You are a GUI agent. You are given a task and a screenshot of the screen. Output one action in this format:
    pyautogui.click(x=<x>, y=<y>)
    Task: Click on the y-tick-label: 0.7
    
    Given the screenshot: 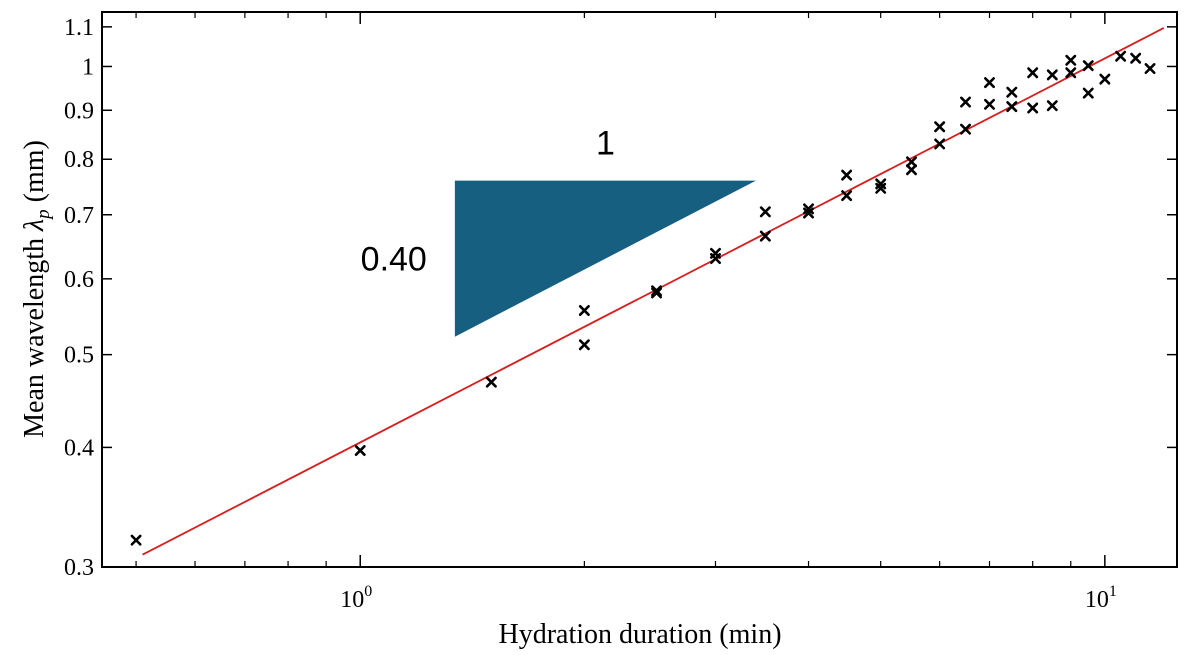 What is the action you would take?
    pyautogui.click(x=79, y=216)
    